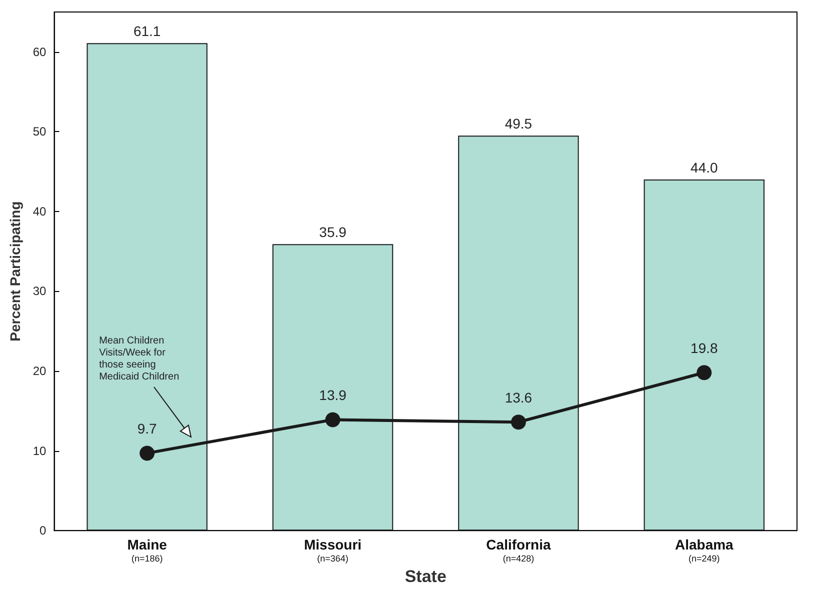 This screenshot has height=590, width=813. I want to click on y-tick-label: 20, so click(39, 371).